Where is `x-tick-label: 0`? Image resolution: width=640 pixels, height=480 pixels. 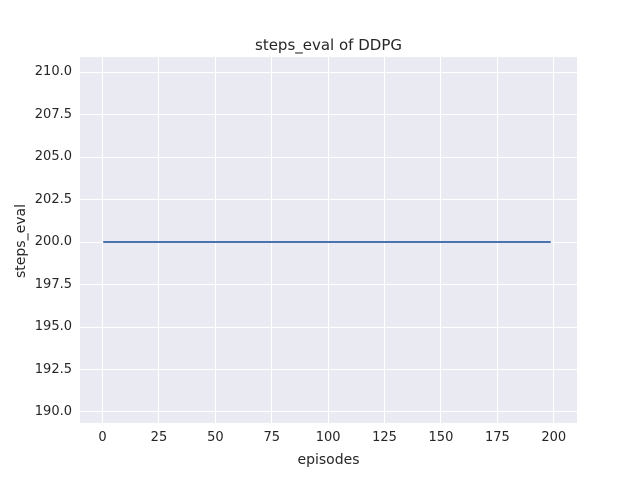
x-tick-label: 0 is located at coordinates (102, 437).